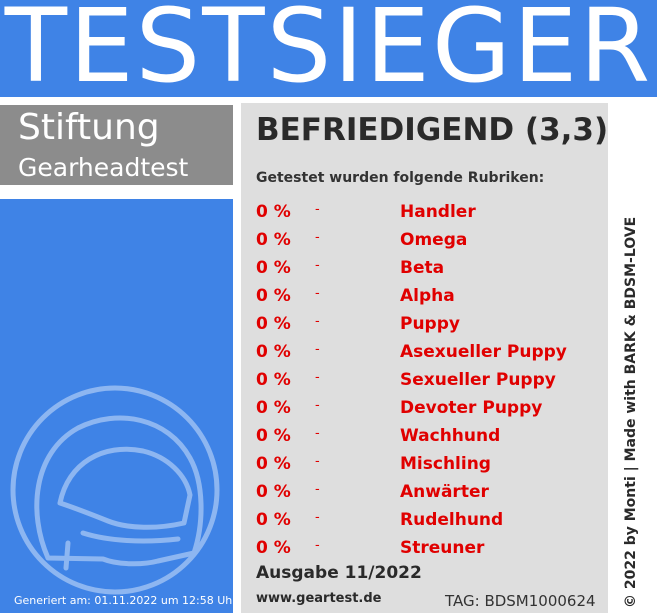 The image size is (657, 613). I want to click on category-name: Asexueller Puppy, so click(483, 352).